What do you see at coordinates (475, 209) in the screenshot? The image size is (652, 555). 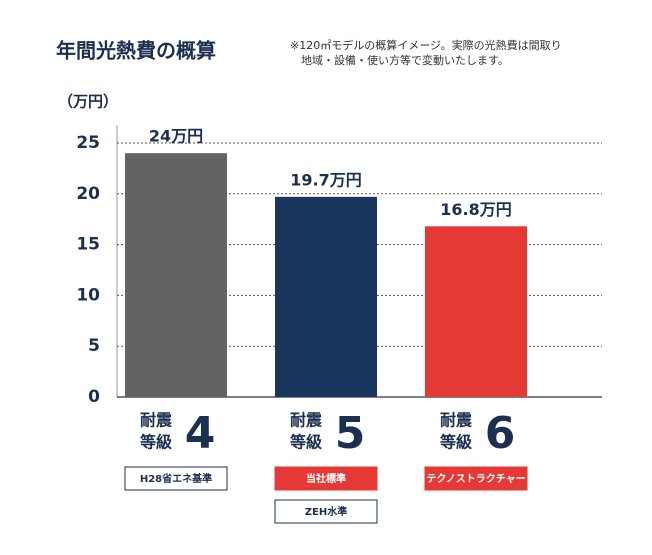 I see `value-label: 16.8万円` at bounding box center [475, 209].